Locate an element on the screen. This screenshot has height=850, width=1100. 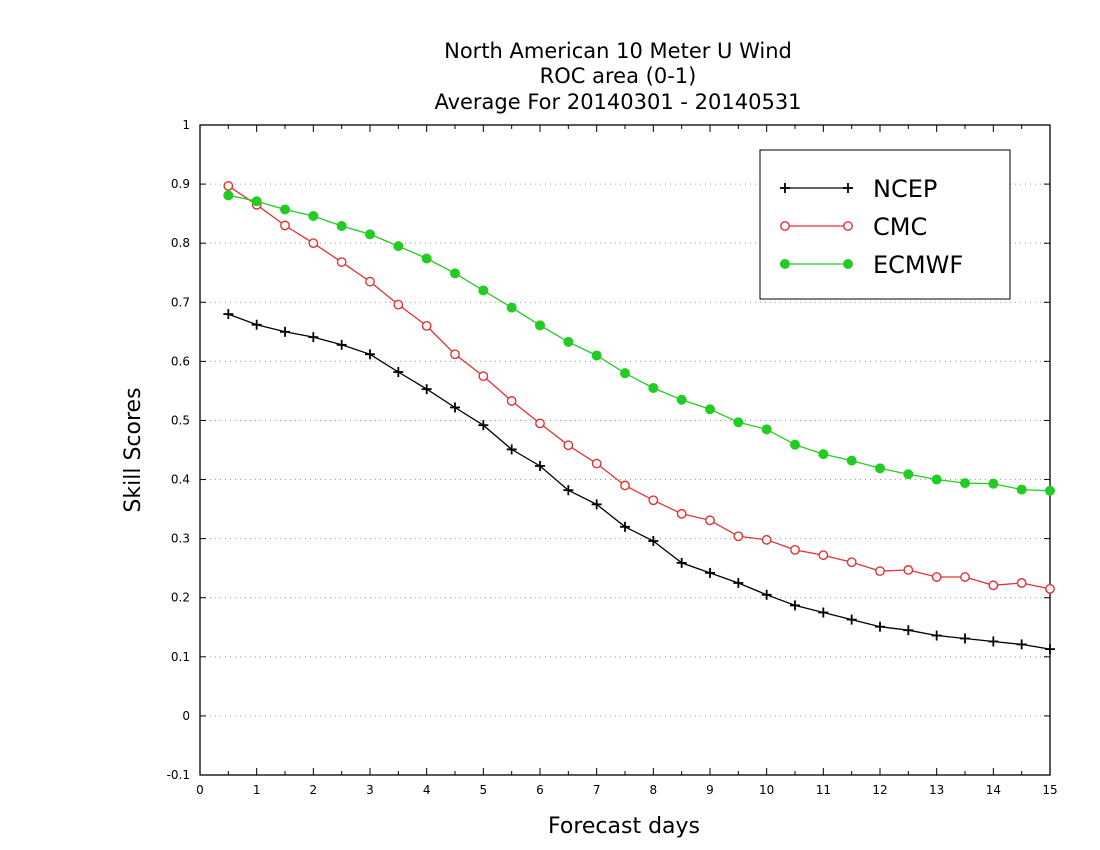
x-tick-label: 0 is located at coordinates (200, 790).